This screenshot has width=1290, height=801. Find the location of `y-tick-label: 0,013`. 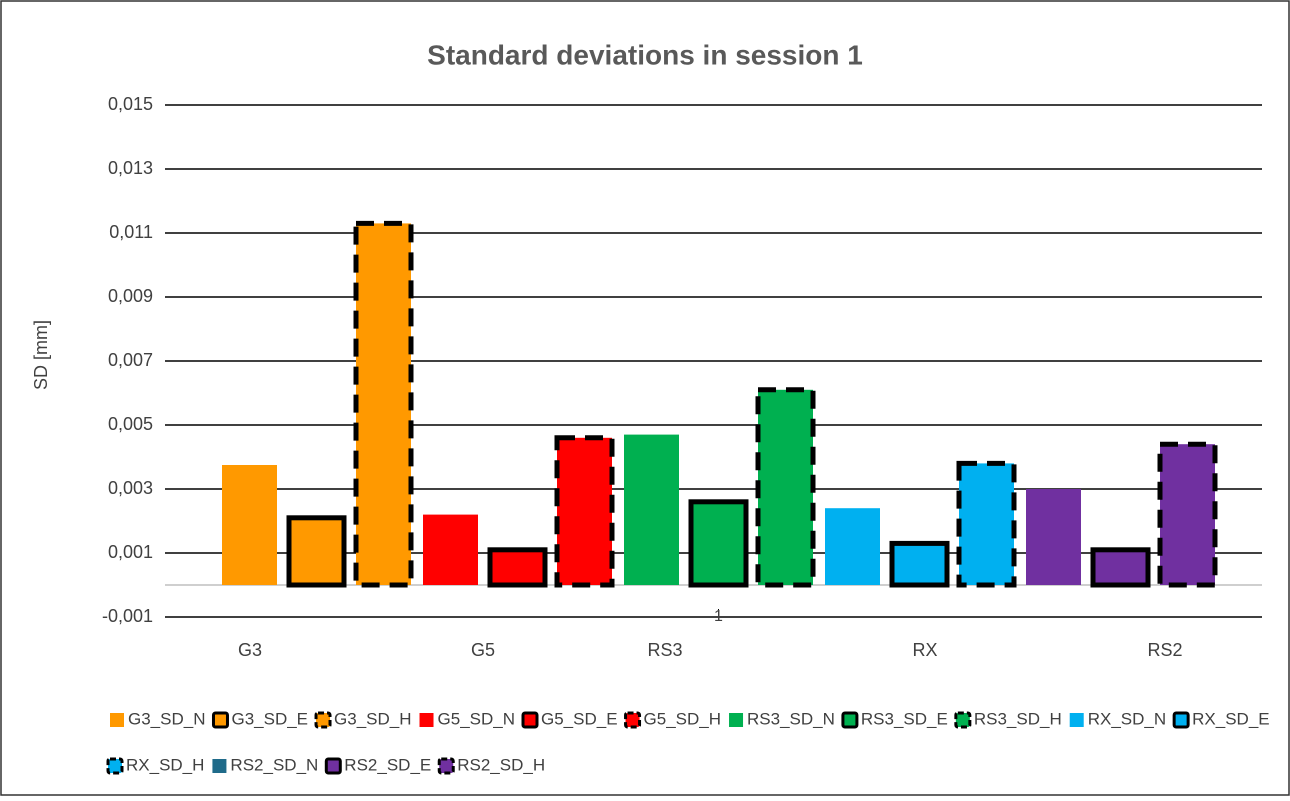

y-tick-label: 0,013 is located at coordinates (130, 168).